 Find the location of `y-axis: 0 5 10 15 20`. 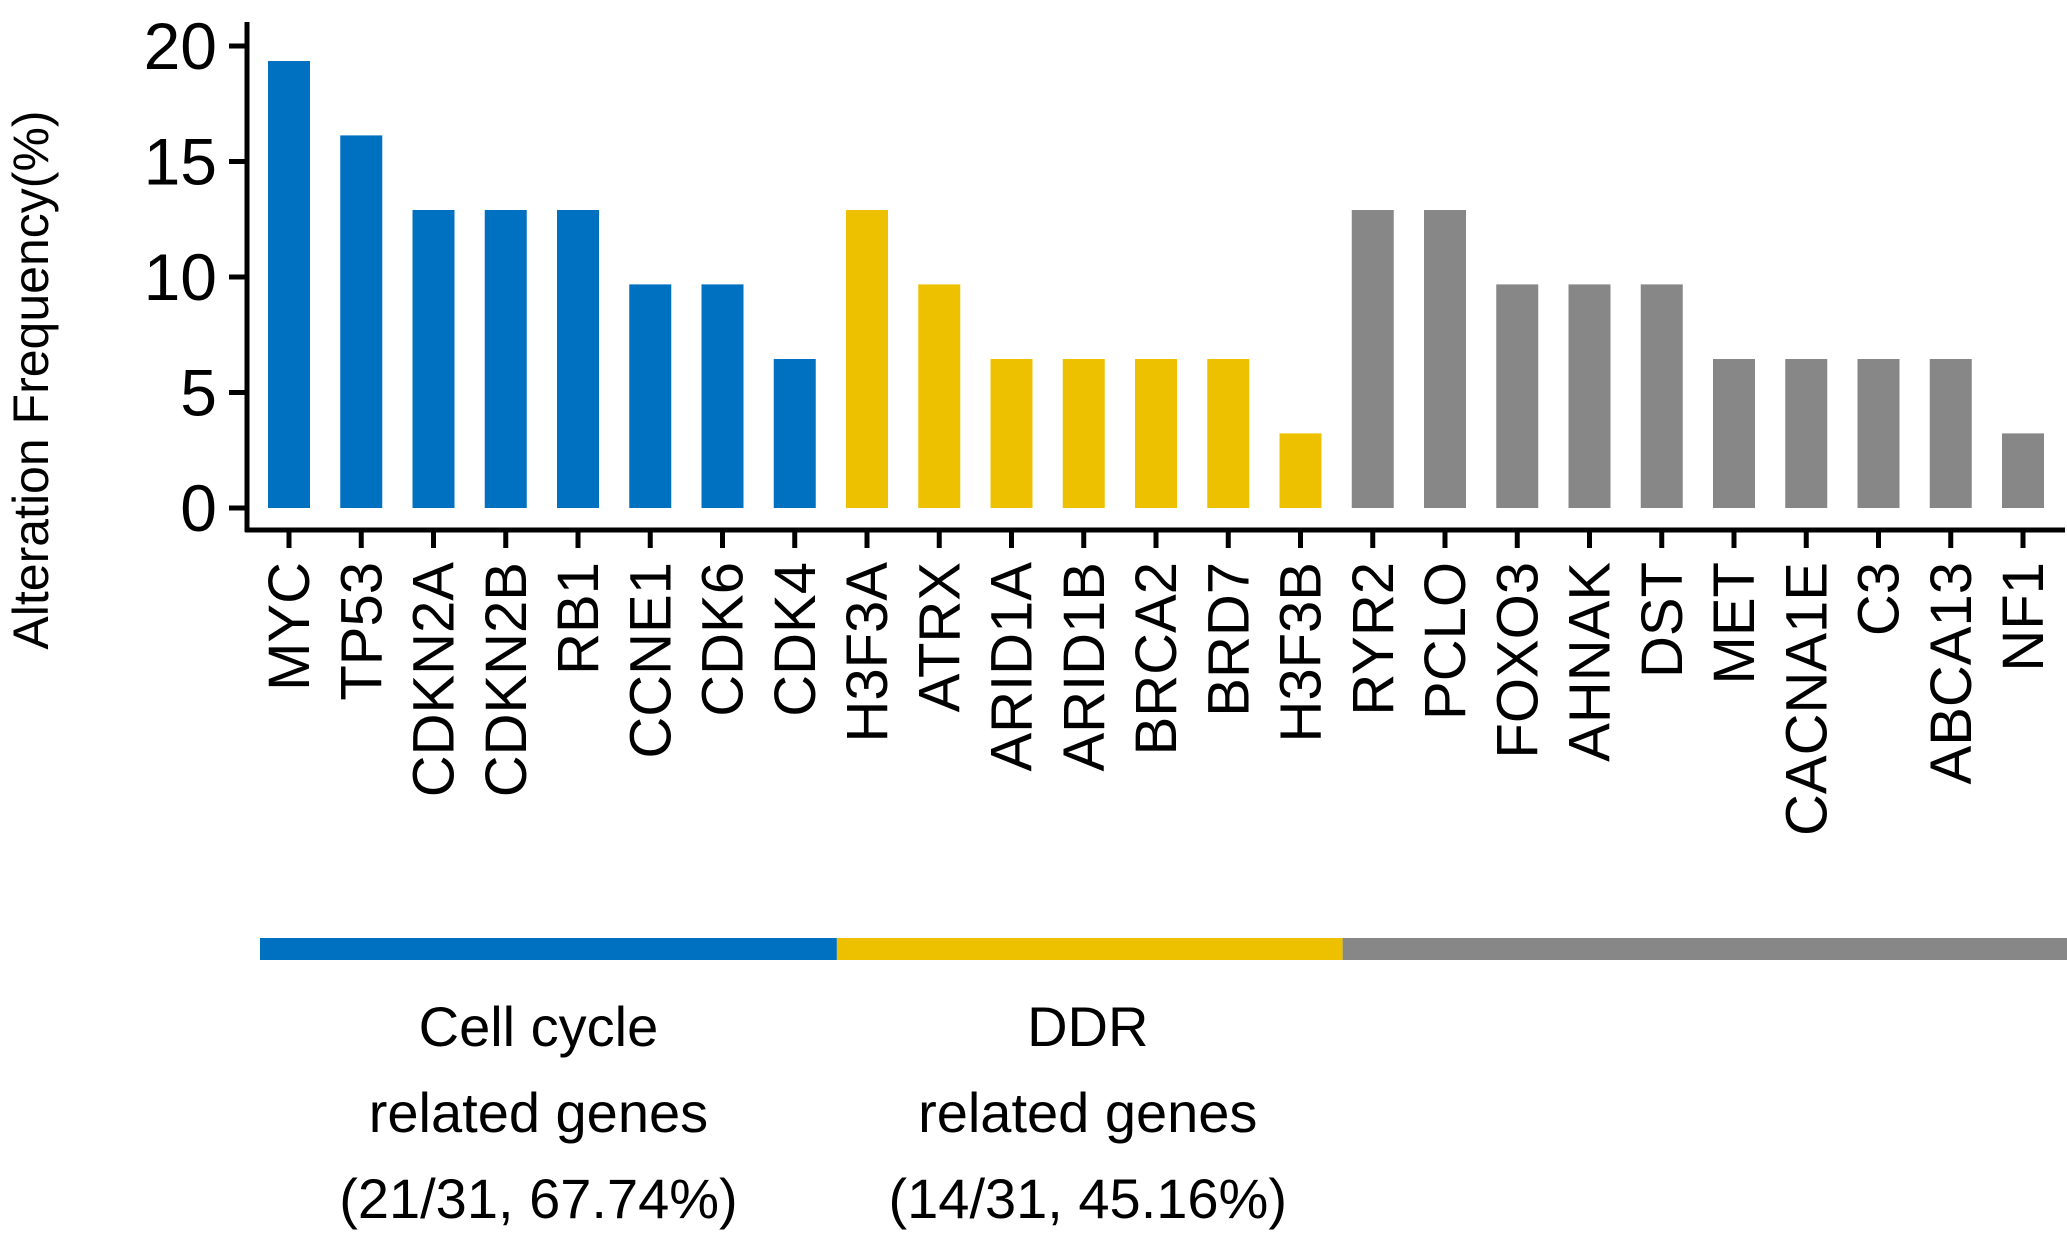

y-axis: 0 5 10 15 20 is located at coordinates (197, 277).